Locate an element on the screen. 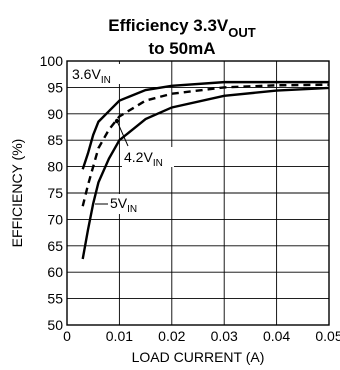 The height and width of the screenshot is (370, 340). y-tick-label-8: 90 is located at coordinates (55, 114).